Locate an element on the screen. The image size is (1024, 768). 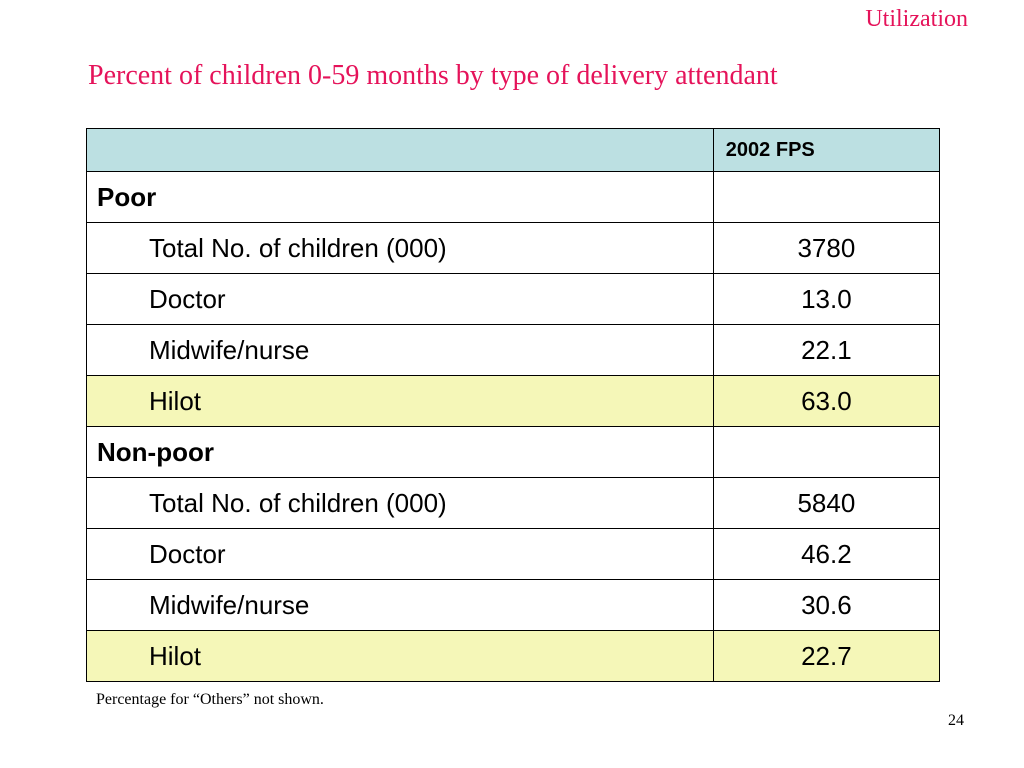
group-row-poor: Poor is located at coordinates (513, 197).